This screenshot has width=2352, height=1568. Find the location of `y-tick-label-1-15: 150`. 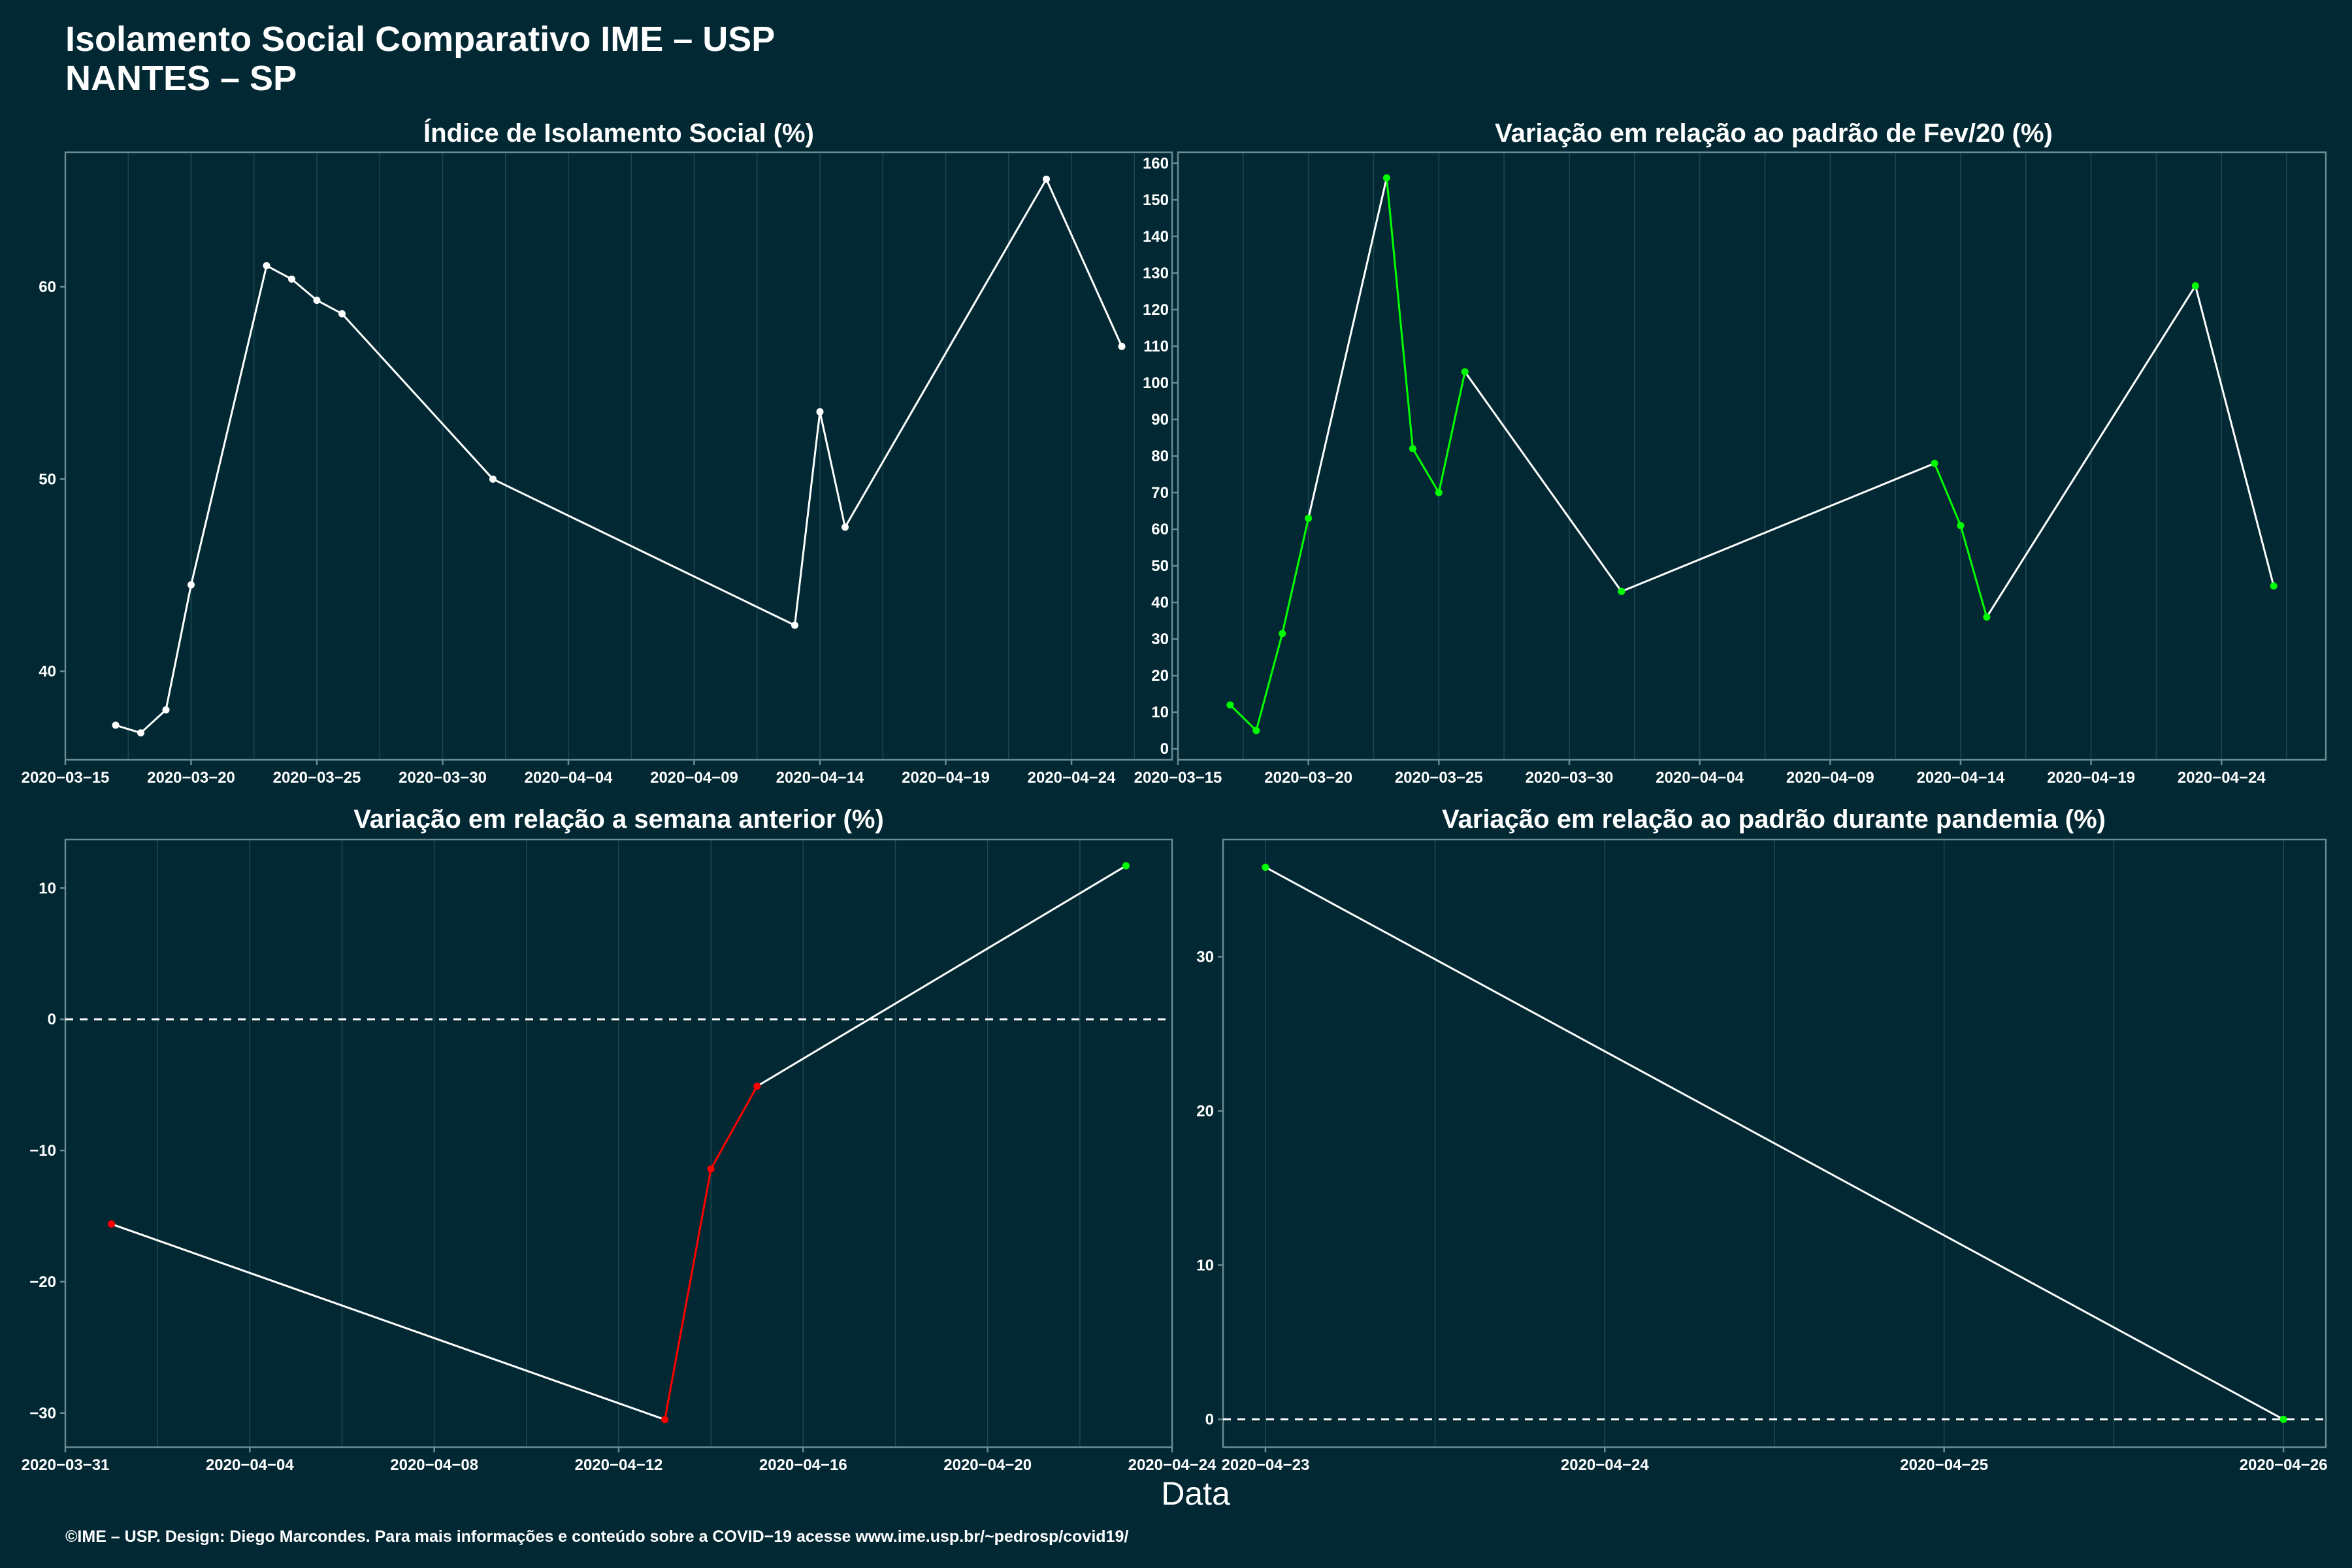

y-tick-label-1-15: 150 is located at coordinates (1156, 200).